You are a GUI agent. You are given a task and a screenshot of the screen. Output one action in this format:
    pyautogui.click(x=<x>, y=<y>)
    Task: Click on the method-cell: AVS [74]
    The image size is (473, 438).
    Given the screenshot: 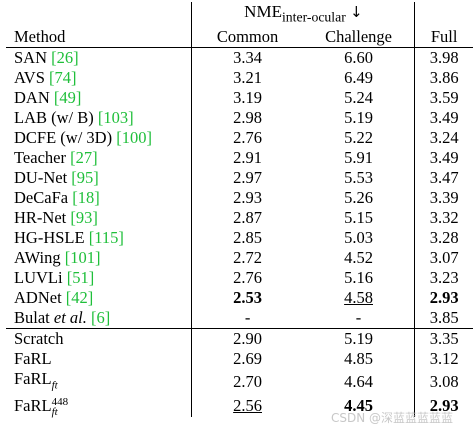 What is the action you would take?
    pyautogui.click(x=45, y=78)
    